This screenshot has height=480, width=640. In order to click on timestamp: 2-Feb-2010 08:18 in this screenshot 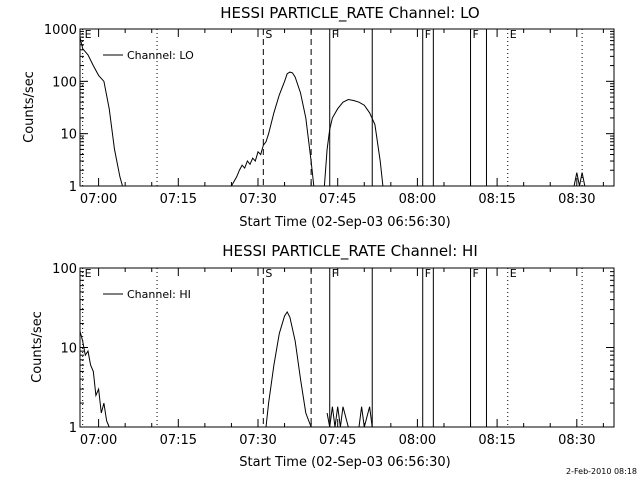, I will do `click(601, 471)`.